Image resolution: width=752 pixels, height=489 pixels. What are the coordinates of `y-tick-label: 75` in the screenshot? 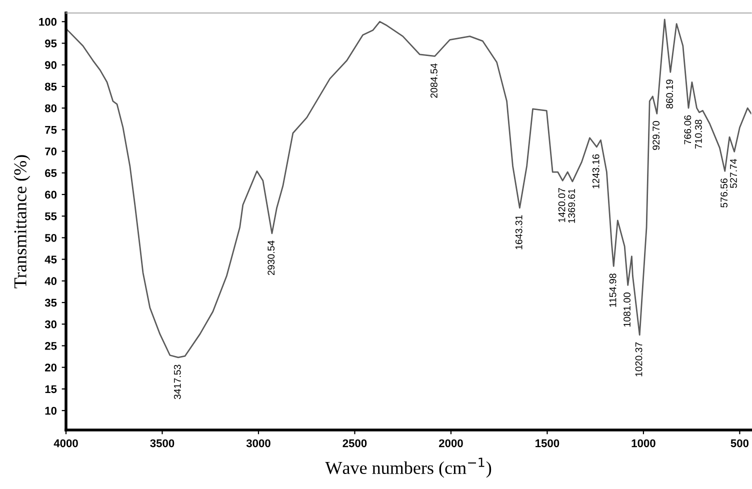 It's located at (51, 130).